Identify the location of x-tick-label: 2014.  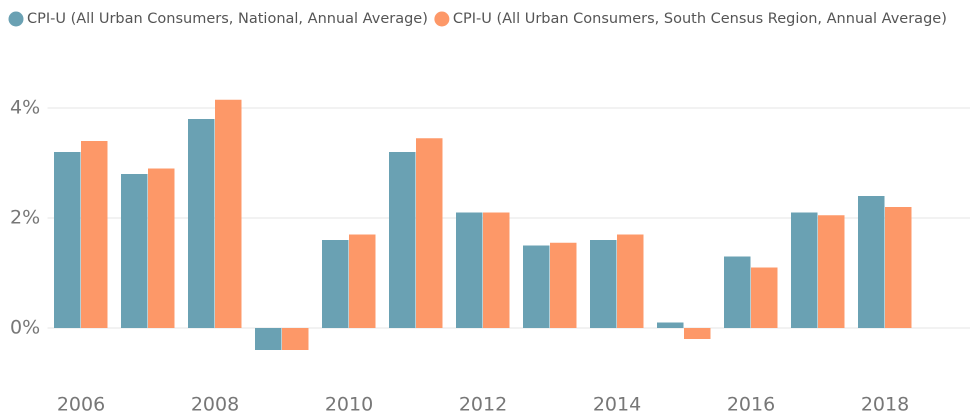
(617, 405).